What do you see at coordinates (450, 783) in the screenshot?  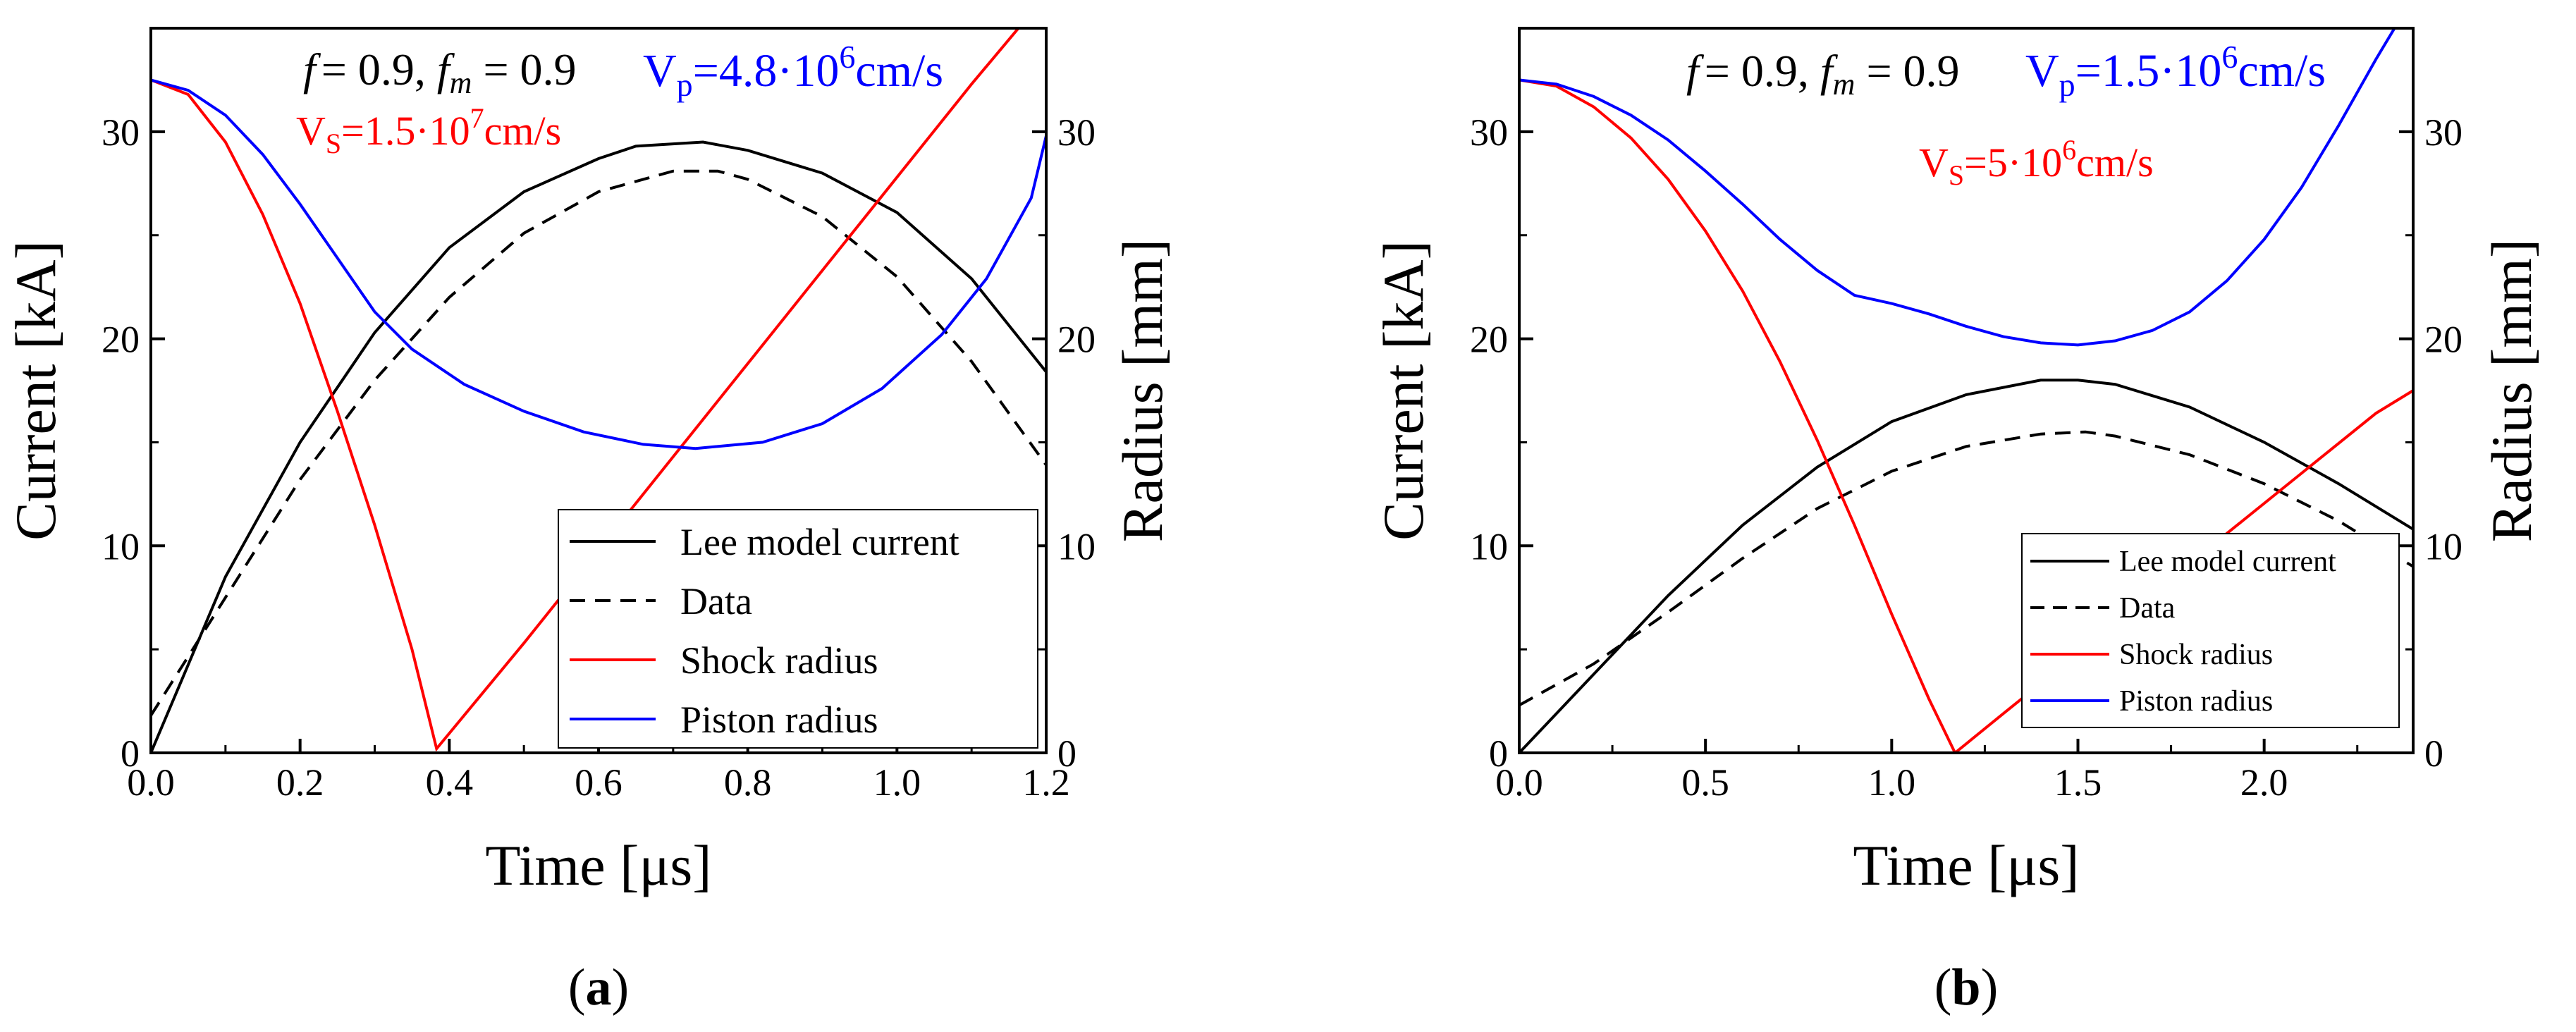 I see `x-tick-label: 0.4` at bounding box center [450, 783].